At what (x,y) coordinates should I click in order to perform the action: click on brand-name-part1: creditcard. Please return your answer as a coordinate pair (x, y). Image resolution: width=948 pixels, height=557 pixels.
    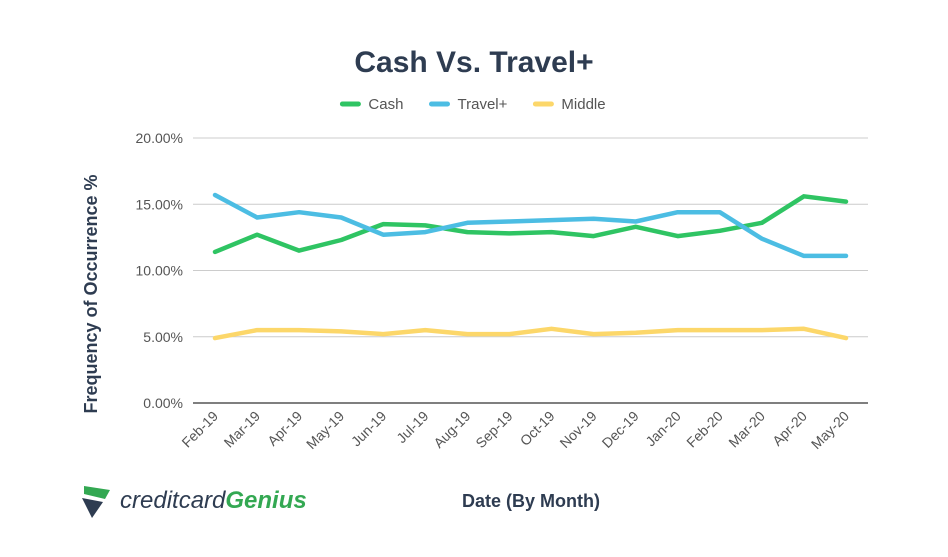
    Looking at the image, I should click on (173, 500).